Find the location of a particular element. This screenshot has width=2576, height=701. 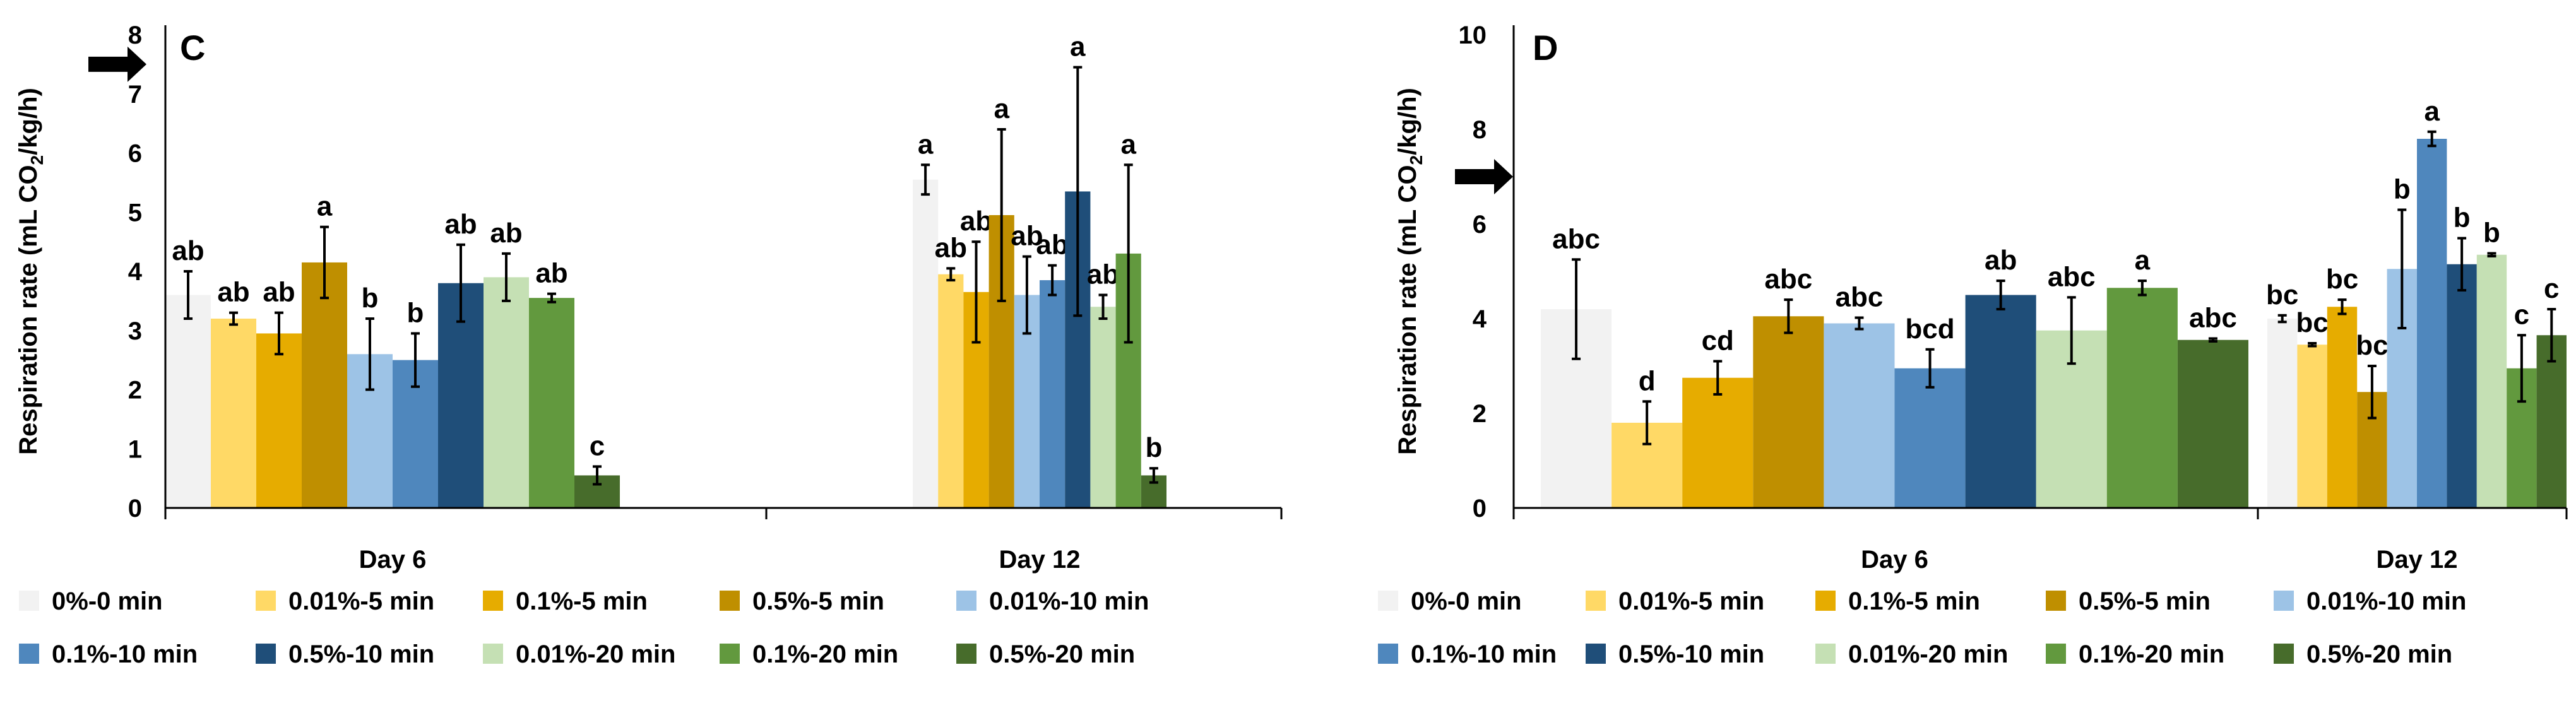

y-tick-label: 10 is located at coordinates (1473, 35).